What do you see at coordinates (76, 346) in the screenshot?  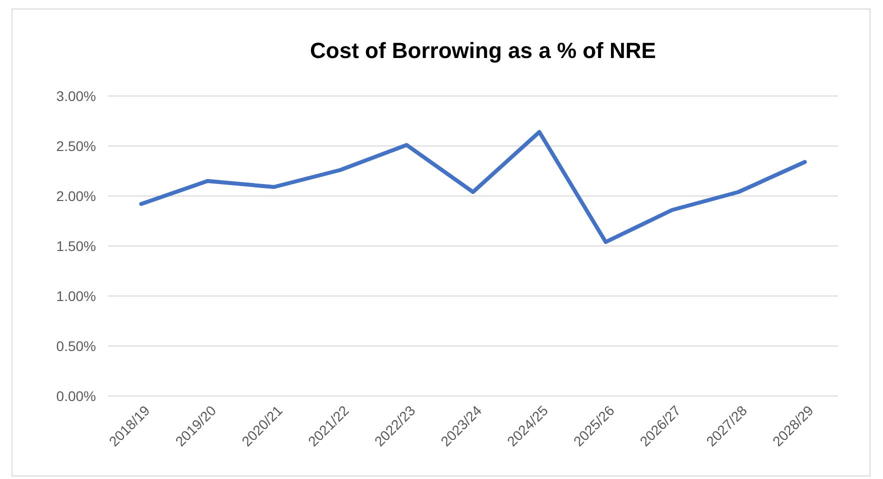 I see `y-tick-label: 0.50%` at bounding box center [76, 346].